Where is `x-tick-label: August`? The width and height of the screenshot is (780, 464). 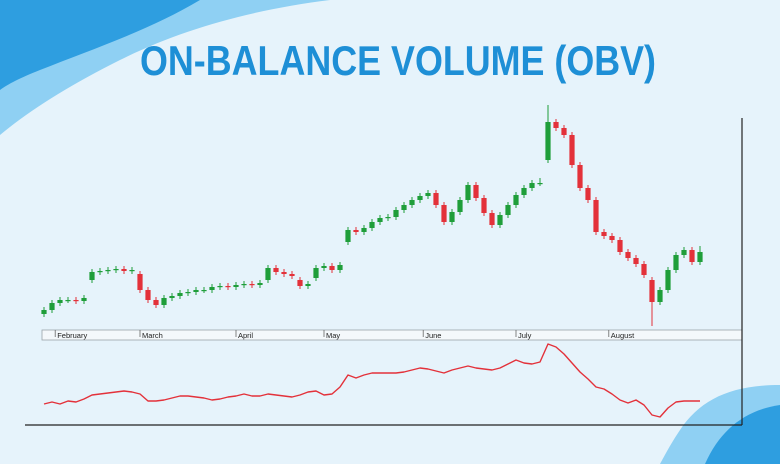 x-tick-label: August is located at coordinates (623, 335).